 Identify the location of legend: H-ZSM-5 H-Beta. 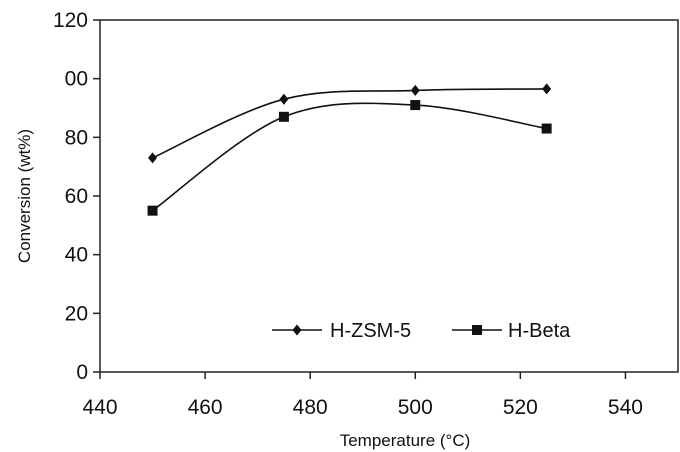
(421, 331).